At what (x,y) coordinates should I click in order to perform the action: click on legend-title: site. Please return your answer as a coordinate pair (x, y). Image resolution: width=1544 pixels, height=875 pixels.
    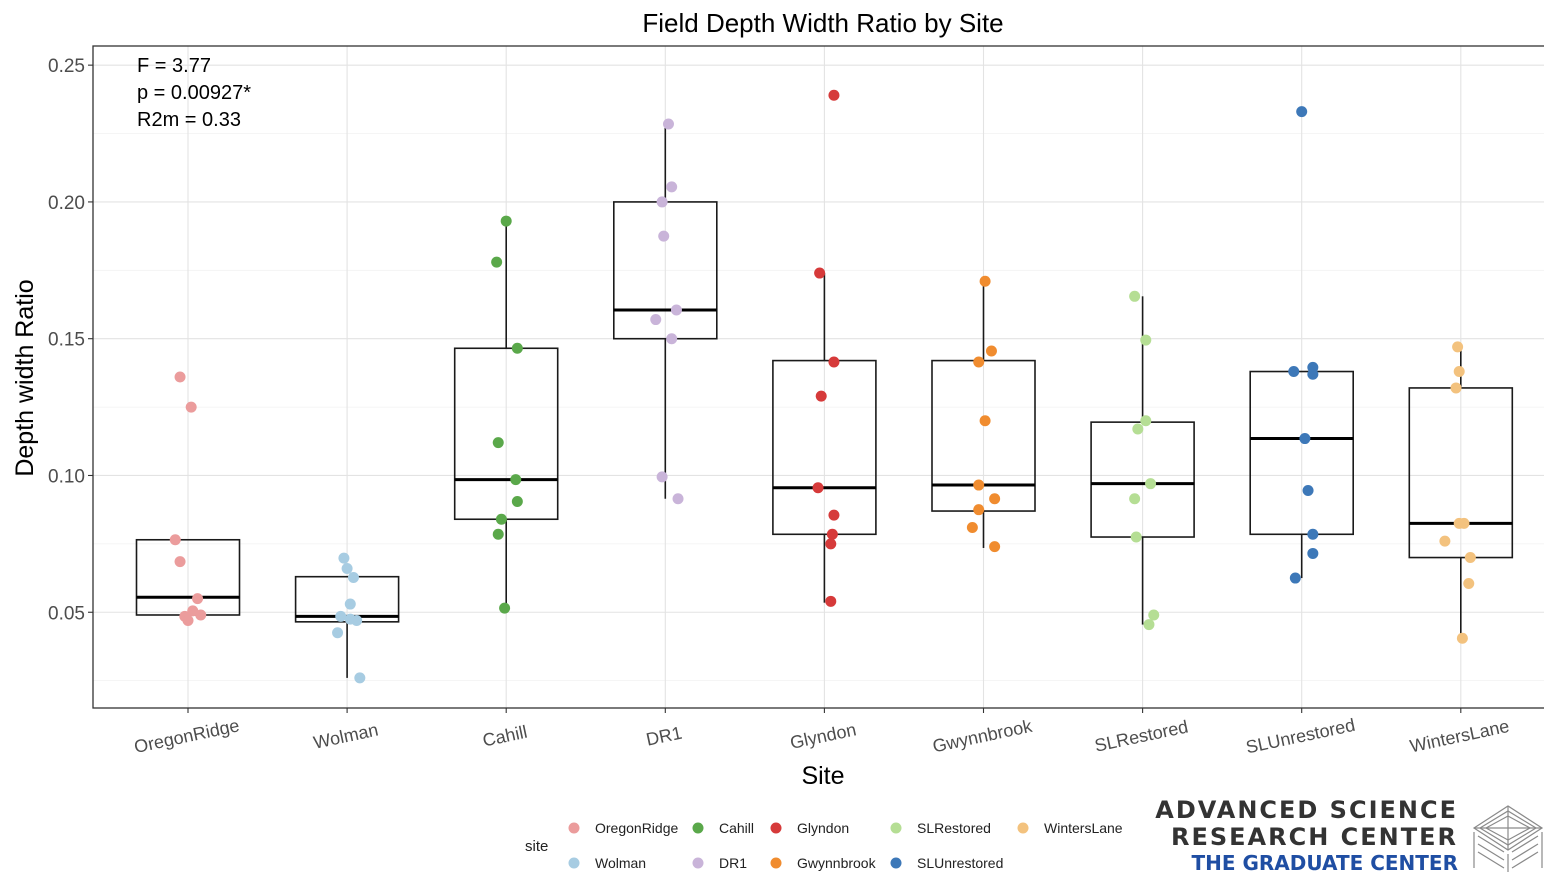
    Looking at the image, I should click on (536, 846).